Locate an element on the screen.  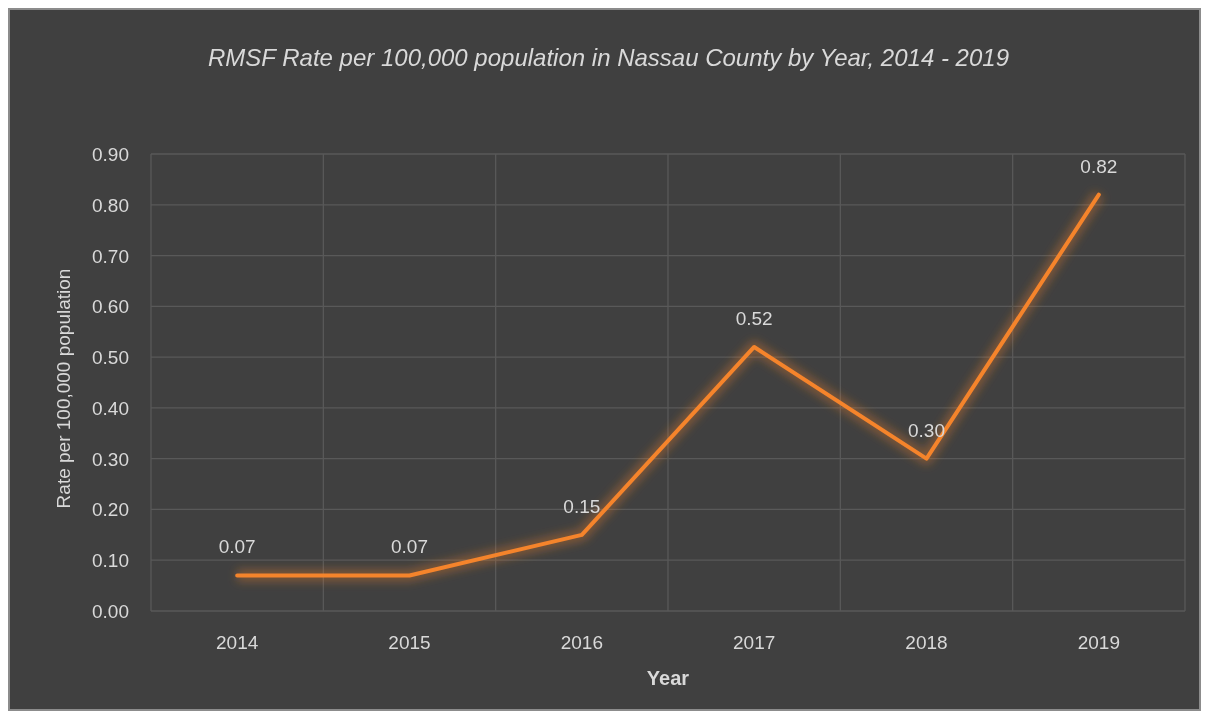
data-label: 0.52 is located at coordinates (754, 318).